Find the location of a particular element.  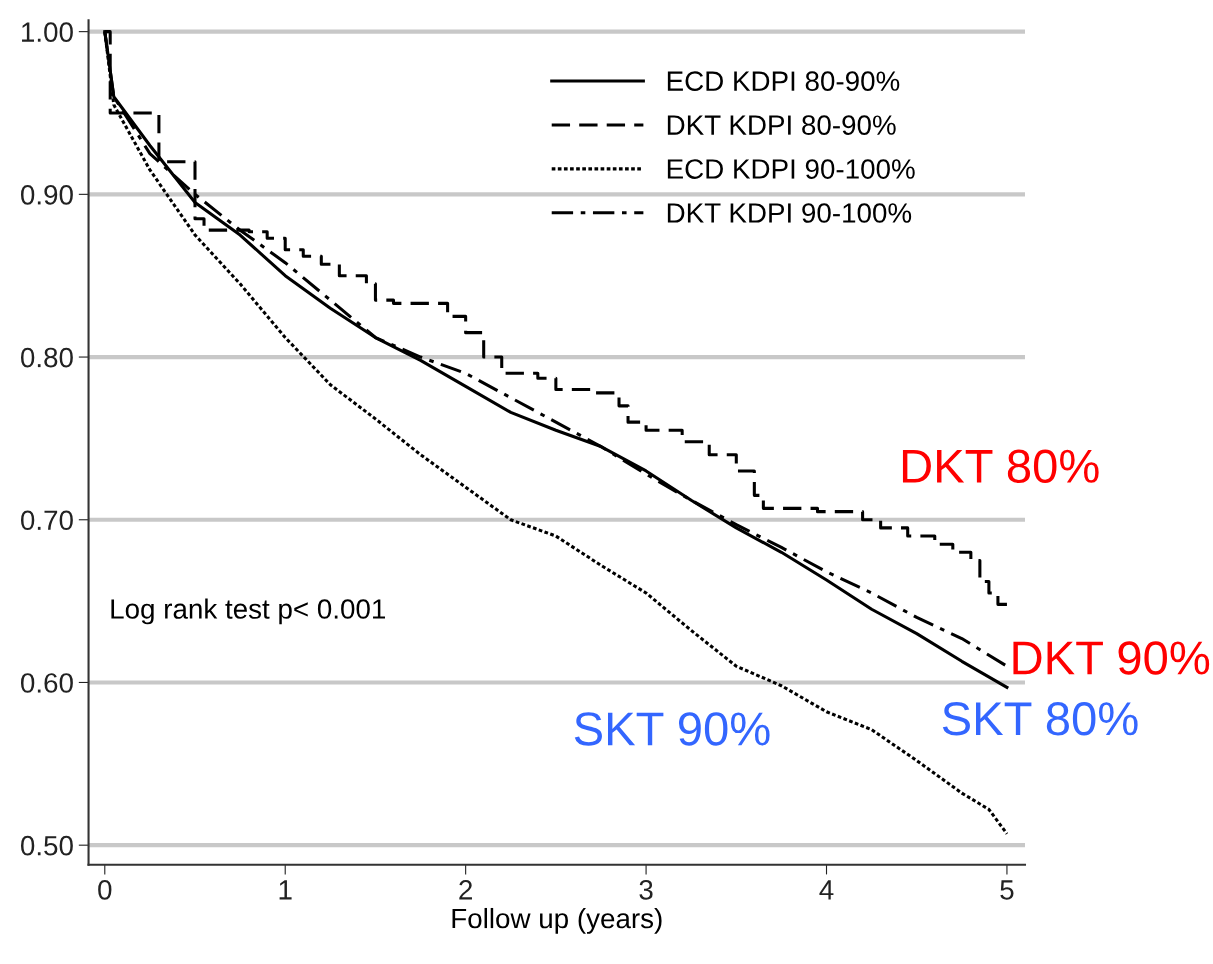

x-tick-label: 0 is located at coordinates (105, 890).